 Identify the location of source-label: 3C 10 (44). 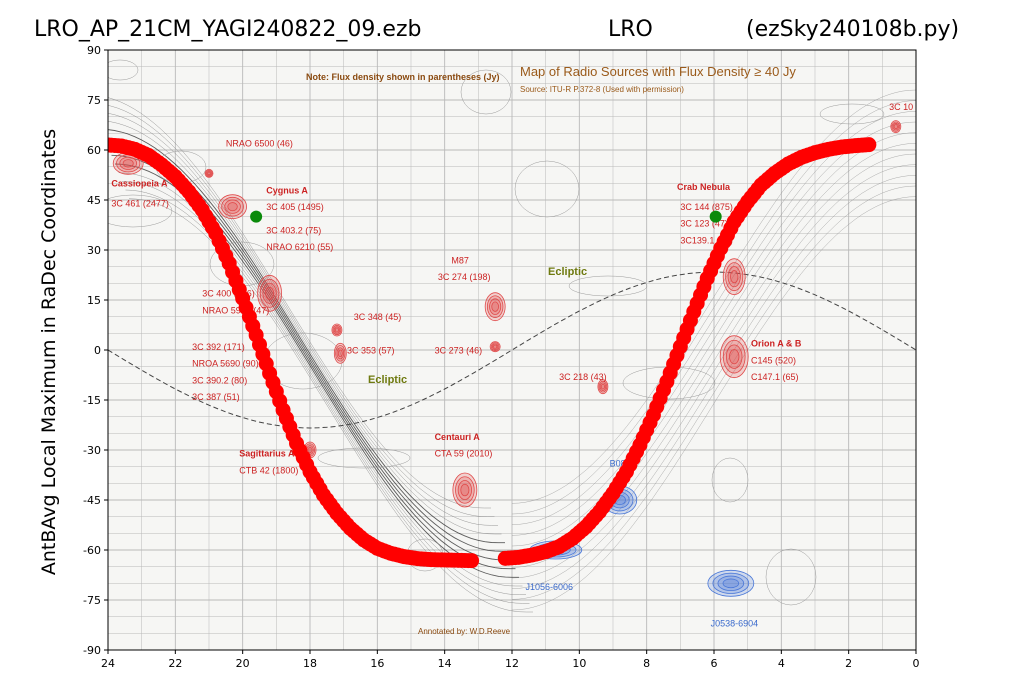
(910, 107).